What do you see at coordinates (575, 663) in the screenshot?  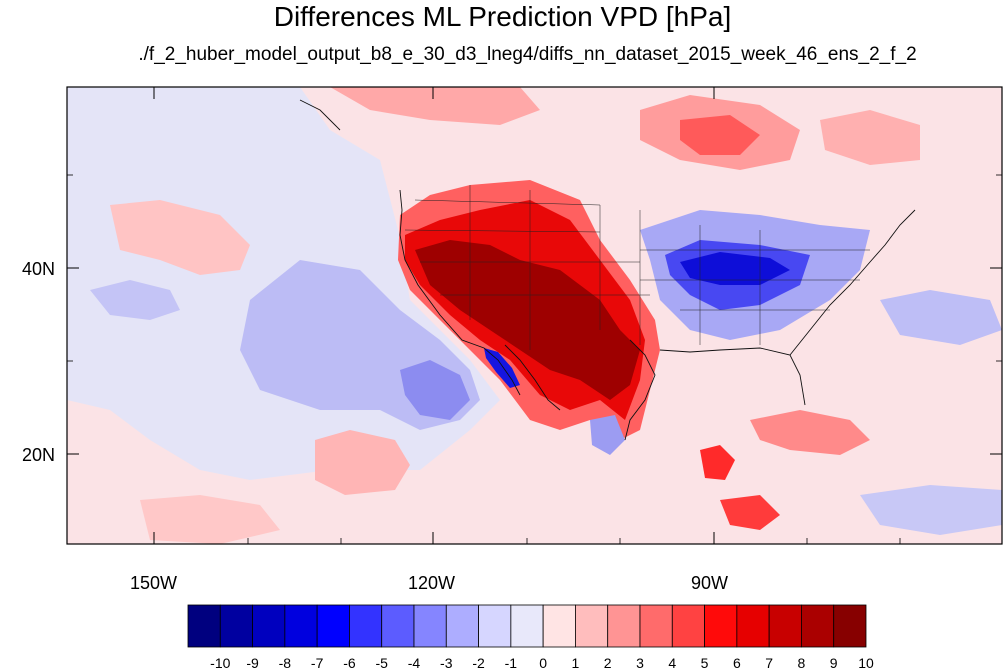 I see `colorbar-label: 1` at bounding box center [575, 663].